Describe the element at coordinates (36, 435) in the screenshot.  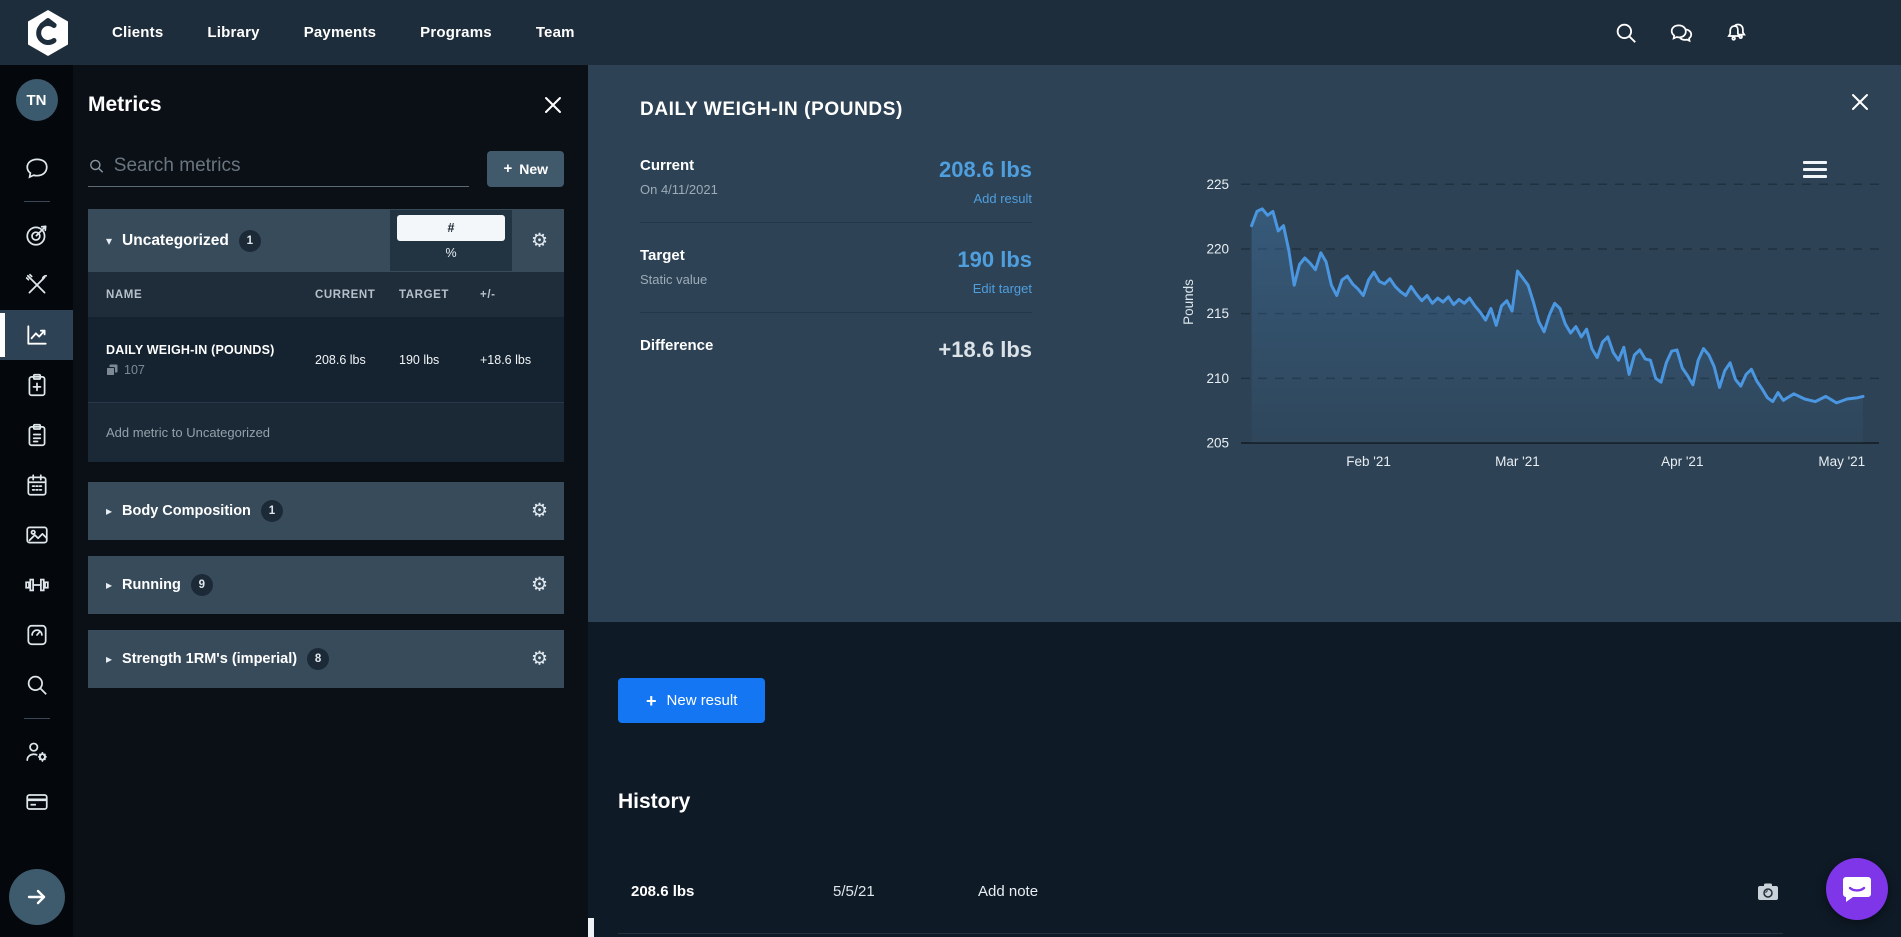
I see `program-list-icon` at that location.